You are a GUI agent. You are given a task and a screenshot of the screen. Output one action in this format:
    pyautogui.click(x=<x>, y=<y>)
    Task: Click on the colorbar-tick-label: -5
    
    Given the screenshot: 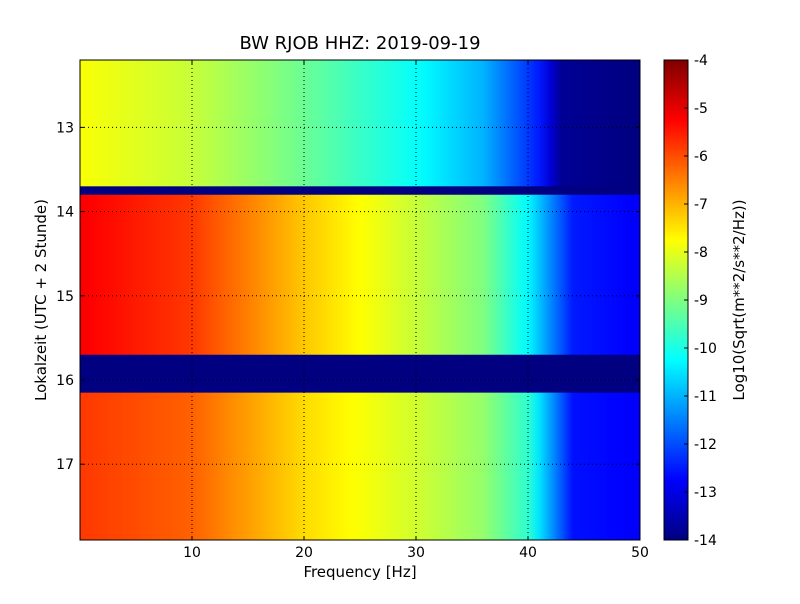 What is the action you would take?
    pyautogui.click(x=701, y=109)
    